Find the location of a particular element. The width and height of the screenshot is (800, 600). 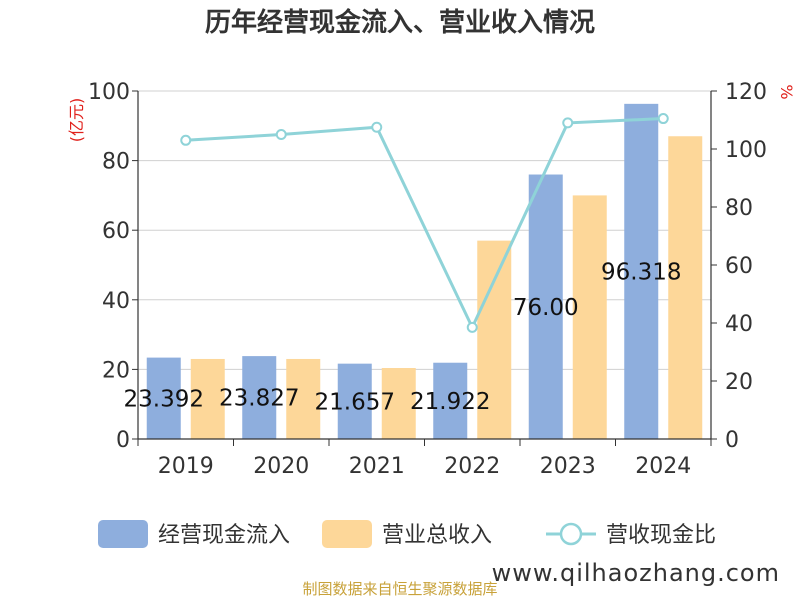

legend: 经营现金流入 营业总收入 营收现金比 is located at coordinates (407, 534).